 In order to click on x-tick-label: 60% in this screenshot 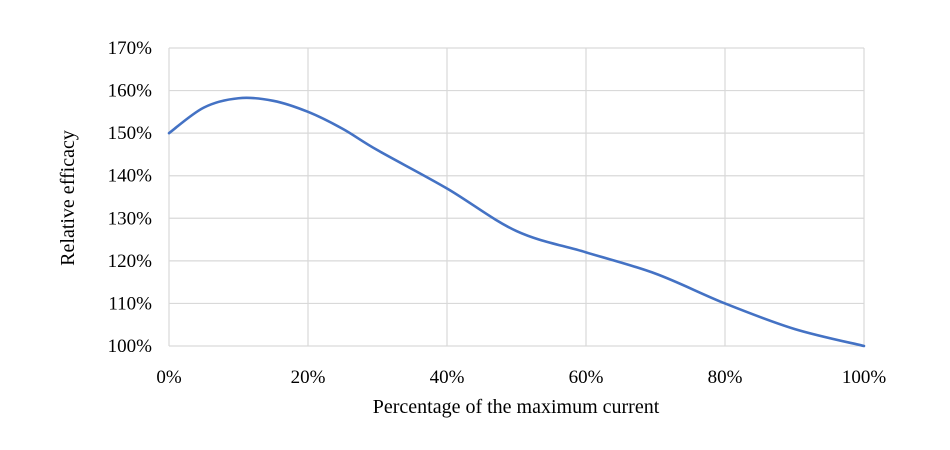, I will do `click(586, 377)`.